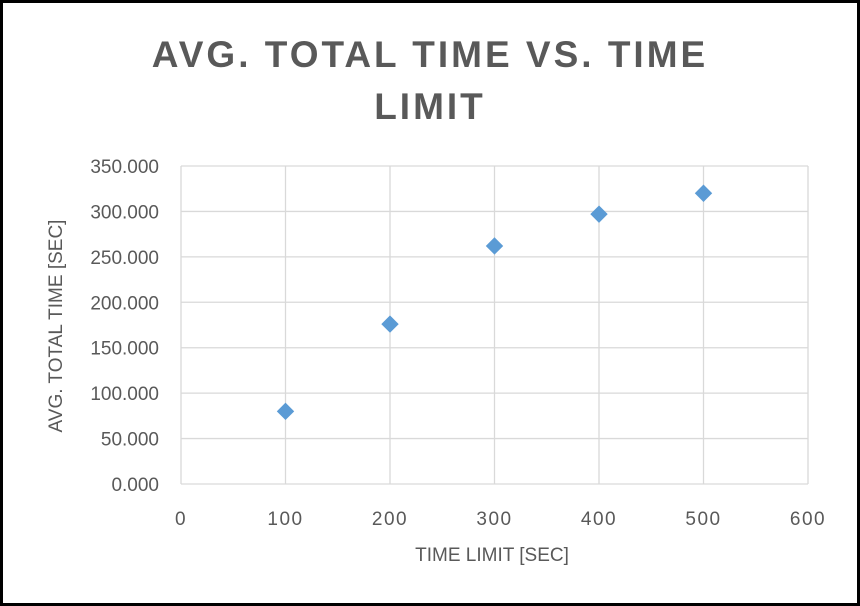 This screenshot has width=860, height=606. I want to click on y-tick-label: 150.000, so click(124, 349).